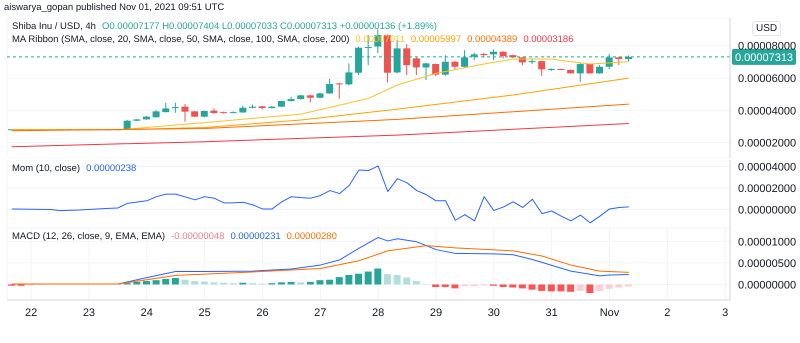 The image size is (800, 343). I want to click on y-tick-label: 0.00001000, so click(767, 242).